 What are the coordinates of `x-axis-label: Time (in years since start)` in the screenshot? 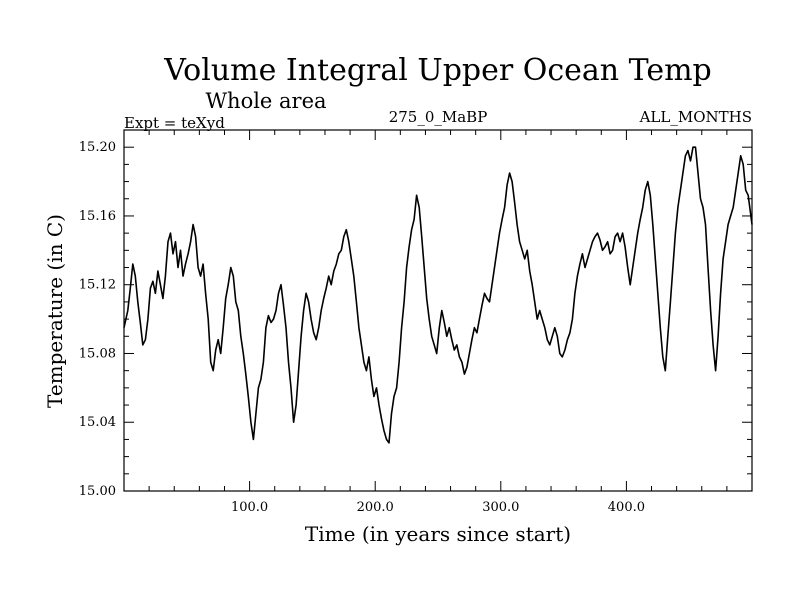 It's located at (438, 534).